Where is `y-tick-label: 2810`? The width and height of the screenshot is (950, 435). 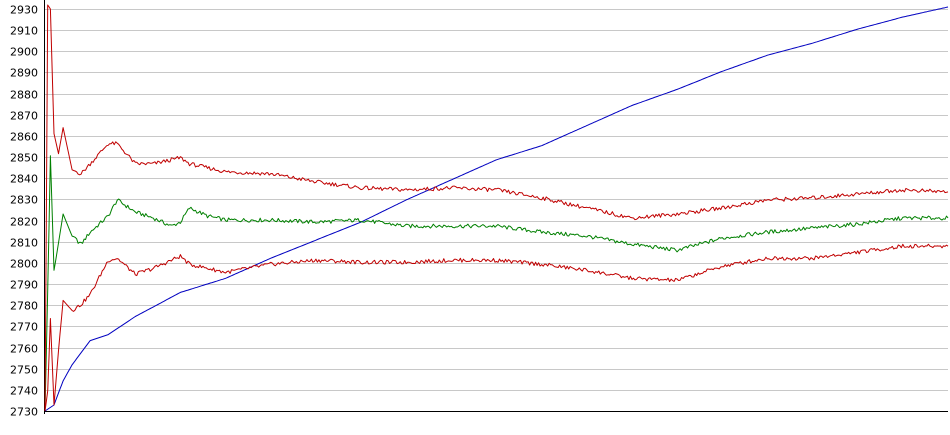 y-tick-label: 2810 is located at coordinates (24, 243).